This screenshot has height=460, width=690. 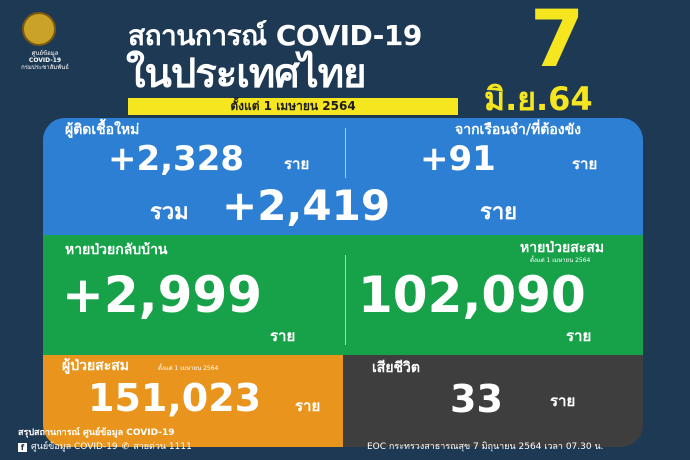 I want to click on new-cases-label: ผู้ติดเชื้อใหม่, so click(x=102, y=130).